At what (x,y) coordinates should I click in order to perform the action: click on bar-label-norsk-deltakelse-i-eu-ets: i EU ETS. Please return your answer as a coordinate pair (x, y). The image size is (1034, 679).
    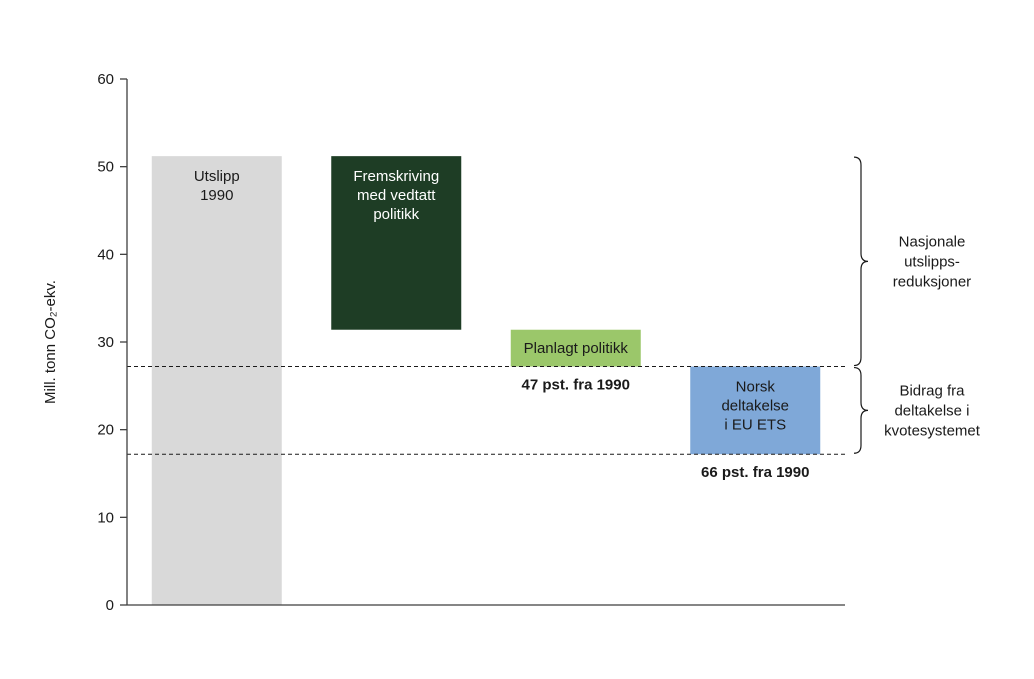
    Looking at the image, I should click on (755, 425).